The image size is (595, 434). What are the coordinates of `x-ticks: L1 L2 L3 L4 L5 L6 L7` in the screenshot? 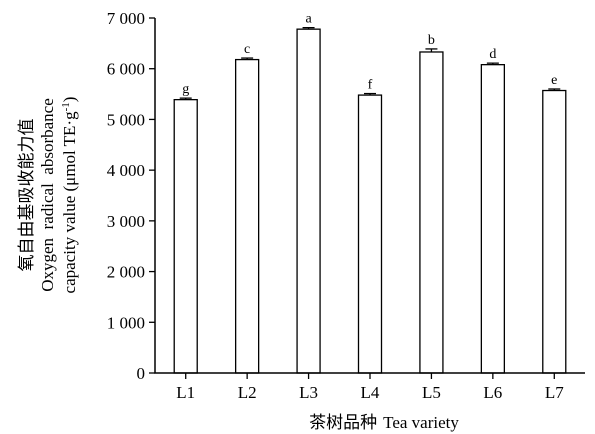 It's located at (370, 387).